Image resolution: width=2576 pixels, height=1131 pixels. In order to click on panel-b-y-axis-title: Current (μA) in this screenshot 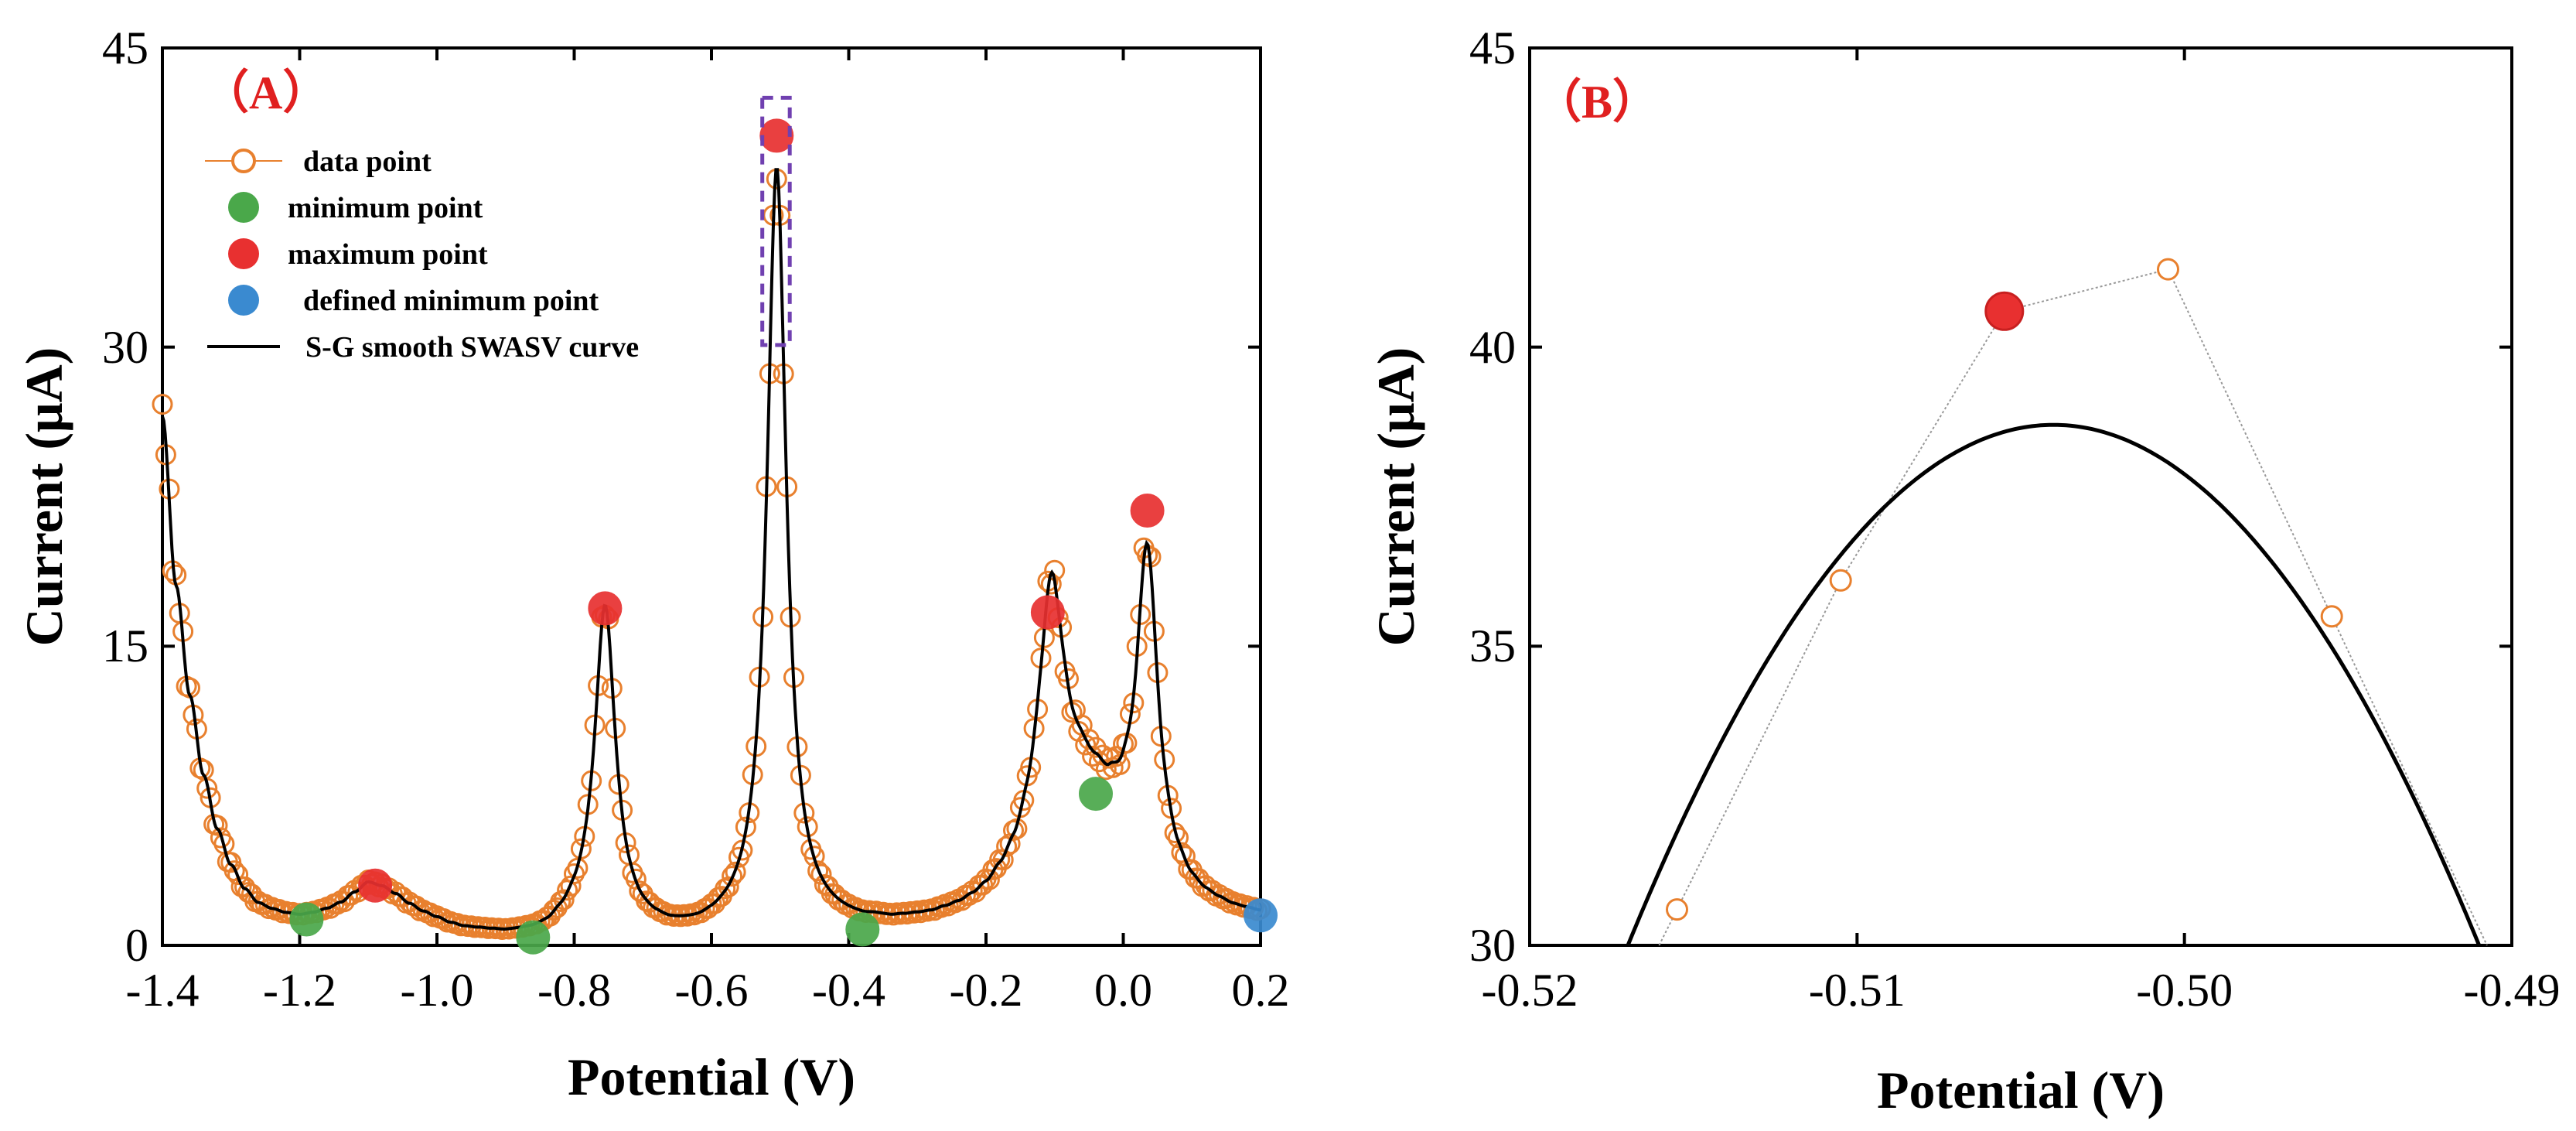, I will do `click(1395, 497)`.